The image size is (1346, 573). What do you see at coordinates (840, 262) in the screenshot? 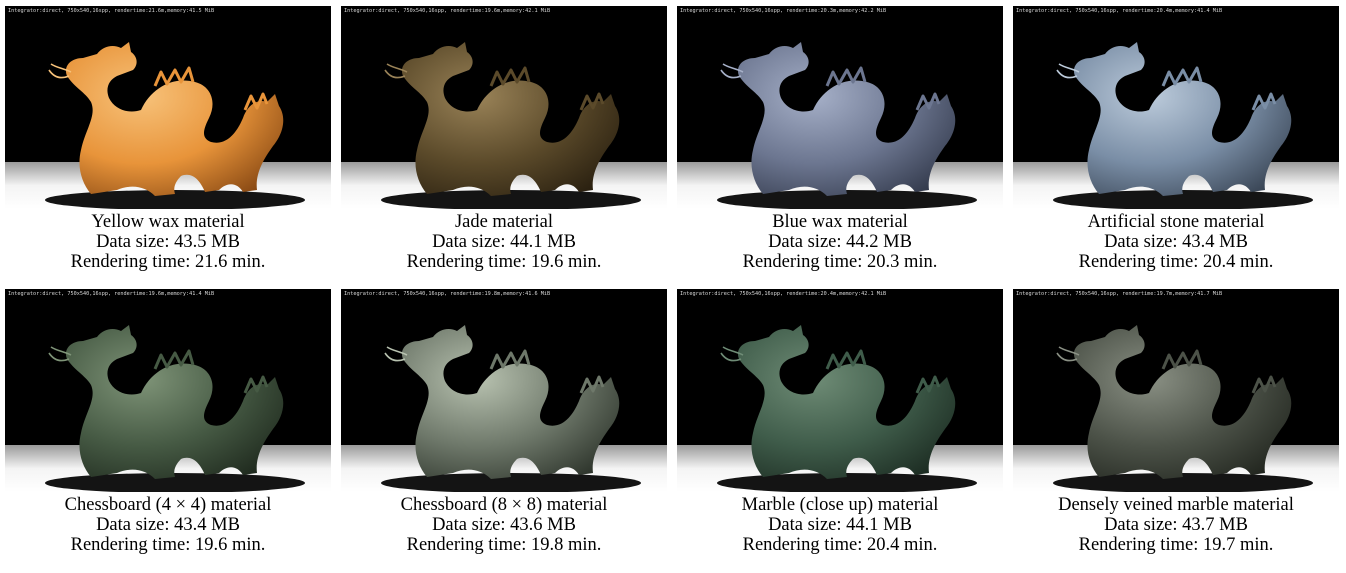
I see `rendering-time: Rendering time: 20.3 min.` at bounding box center [840, 262].